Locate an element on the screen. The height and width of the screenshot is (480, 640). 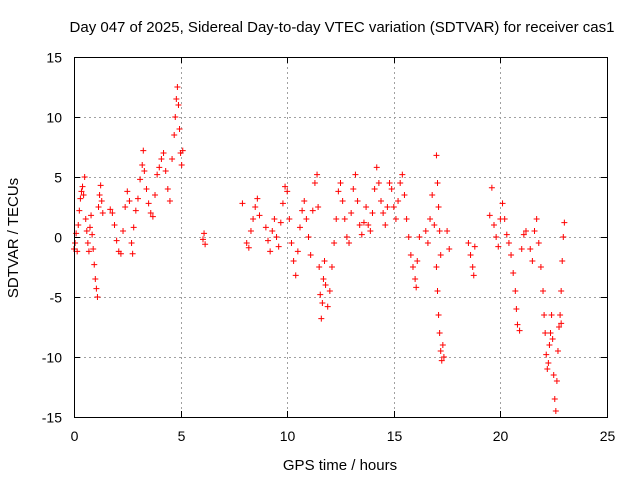
x-tick-label: 0 is located at coordinates (75, 436).